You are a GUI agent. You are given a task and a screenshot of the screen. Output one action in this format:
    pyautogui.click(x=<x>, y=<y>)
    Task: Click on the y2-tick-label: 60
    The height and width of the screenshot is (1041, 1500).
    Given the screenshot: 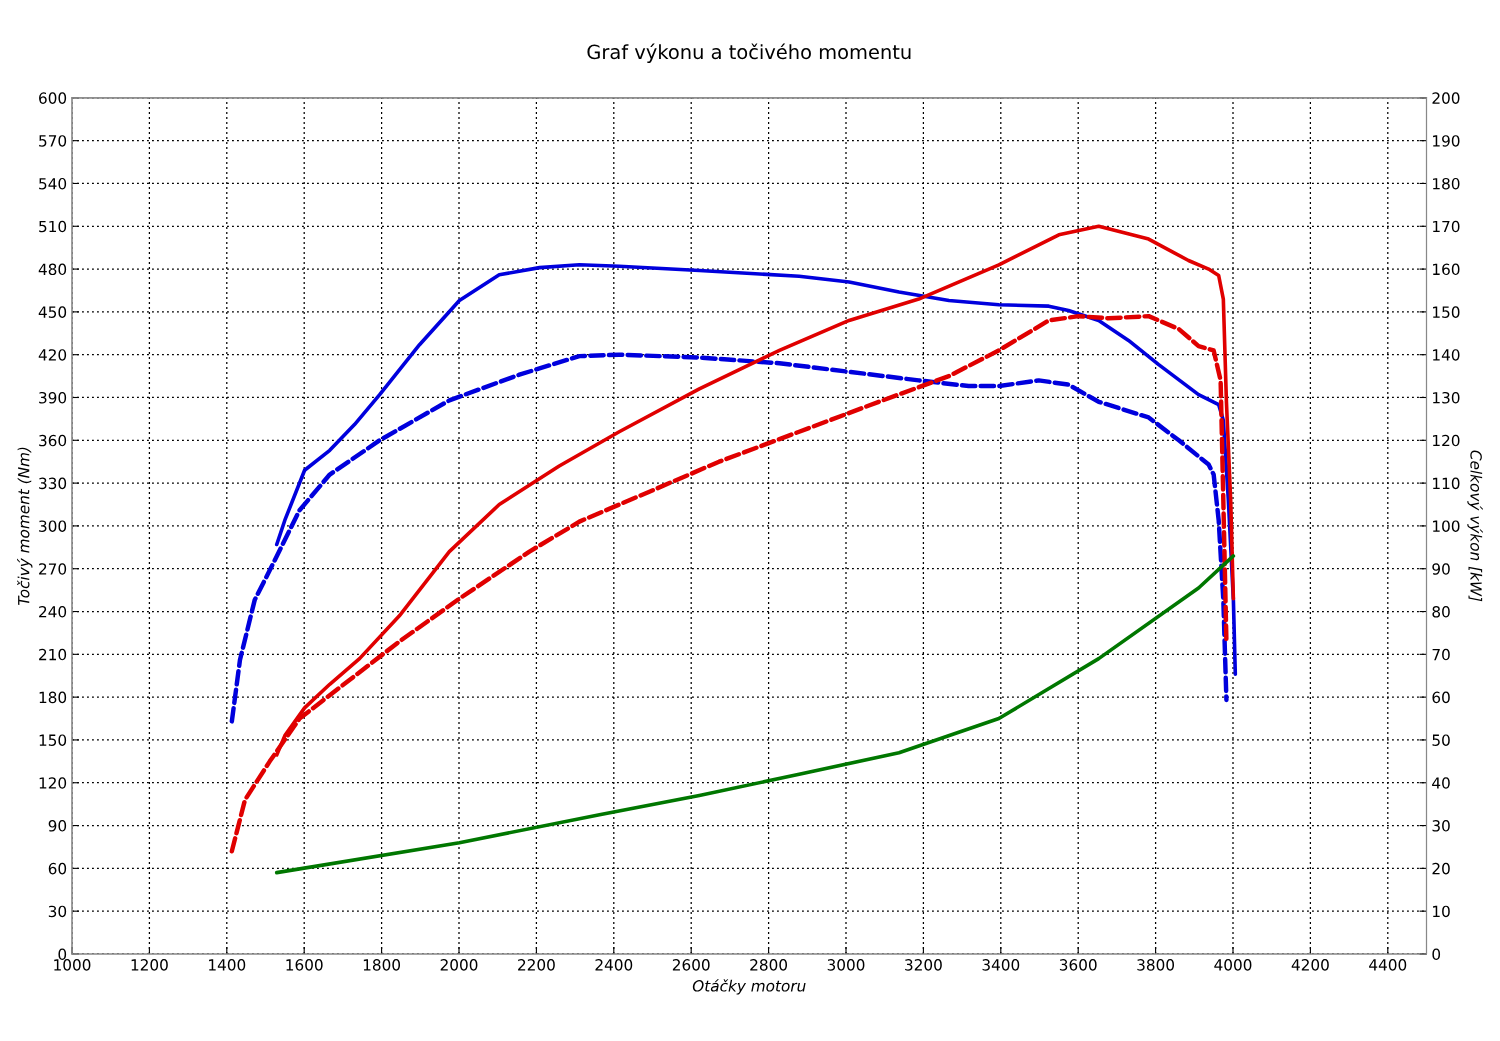 What is the action you would take?
    pyautogui.click(x=1441, y=697)
    